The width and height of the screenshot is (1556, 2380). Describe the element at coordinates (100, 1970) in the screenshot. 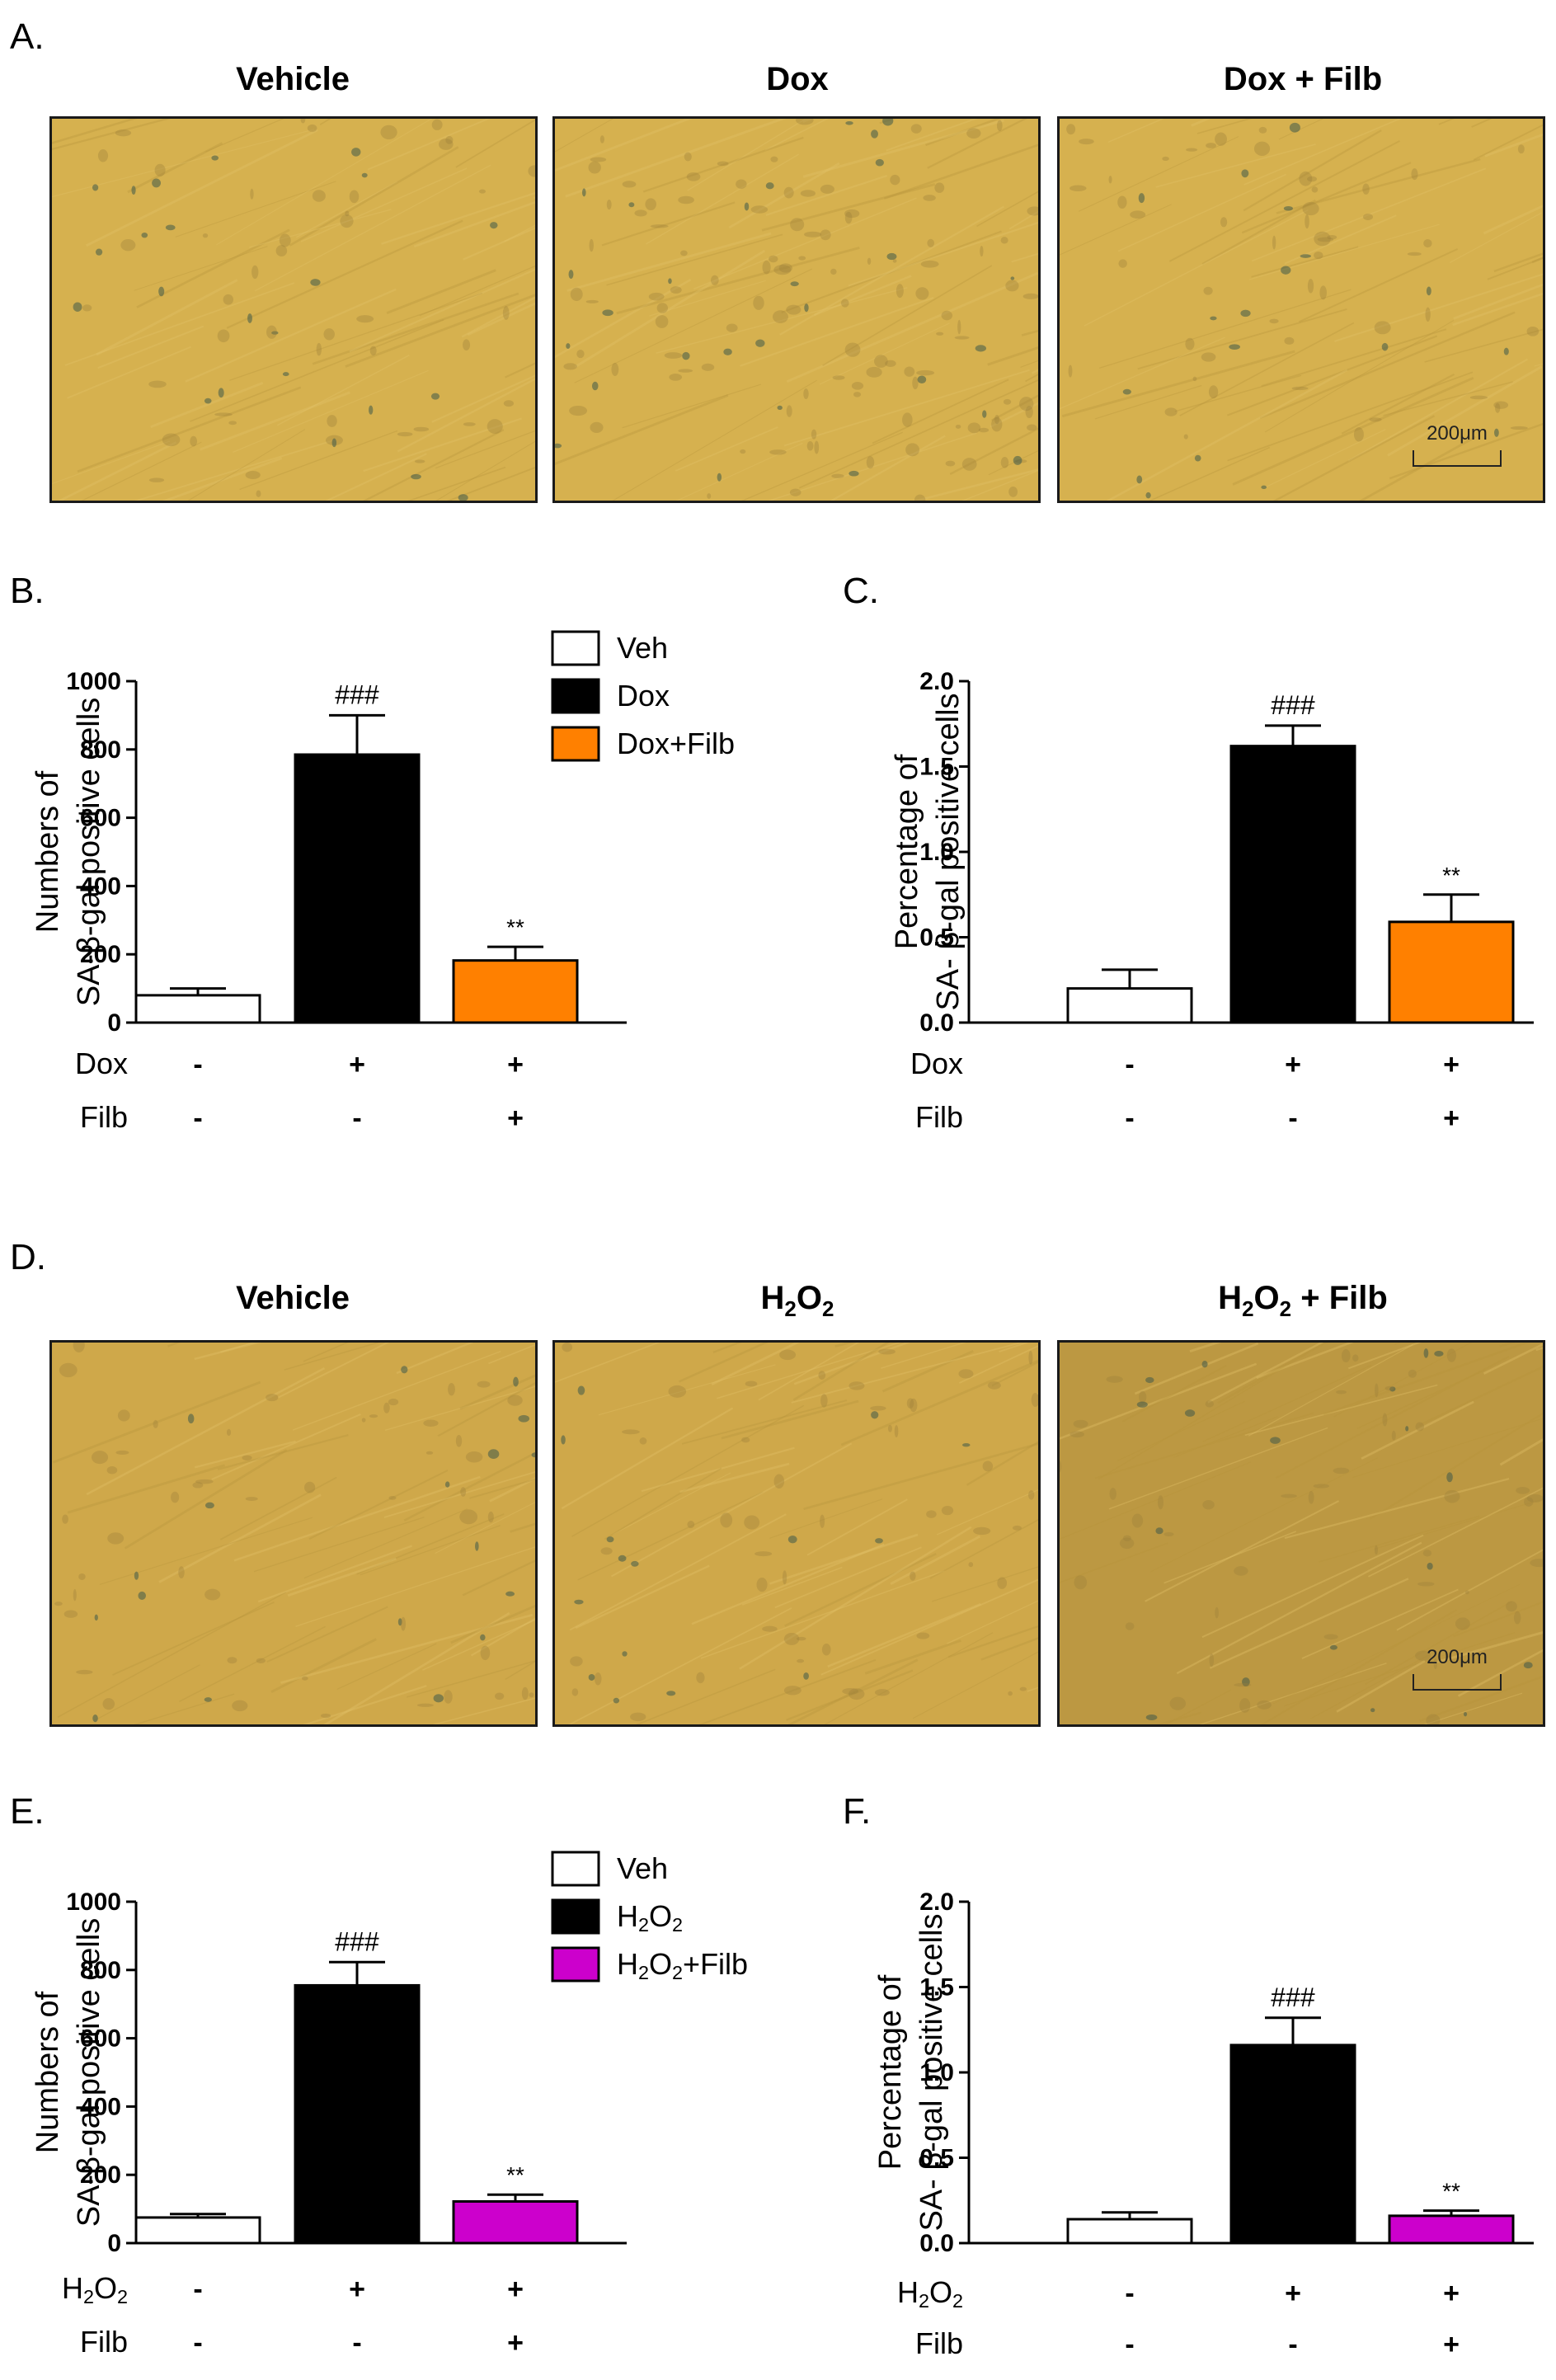

I see `y-tick-label: 800` at that location.